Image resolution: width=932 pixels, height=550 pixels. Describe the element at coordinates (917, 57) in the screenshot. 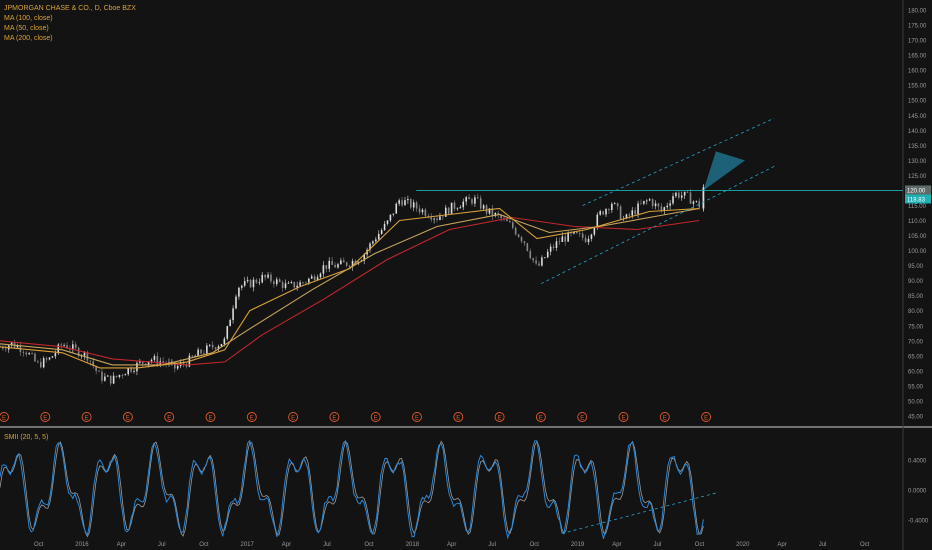

I see `price-tick-label: 165.00` at that location.